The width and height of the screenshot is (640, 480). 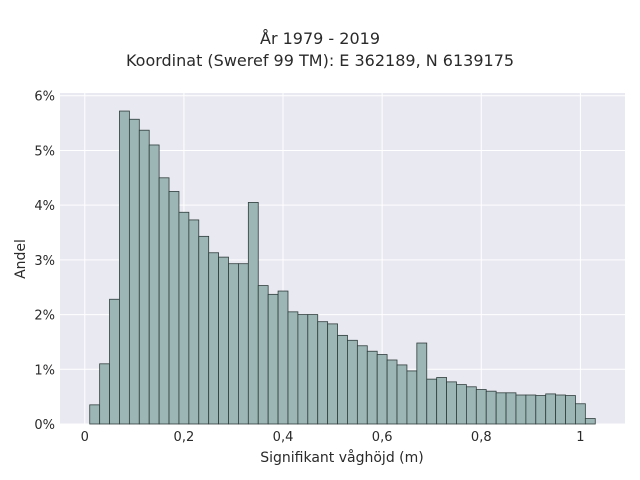 I want to click on chart-title: År 1979 - 2019, so click(x=320, y=38).